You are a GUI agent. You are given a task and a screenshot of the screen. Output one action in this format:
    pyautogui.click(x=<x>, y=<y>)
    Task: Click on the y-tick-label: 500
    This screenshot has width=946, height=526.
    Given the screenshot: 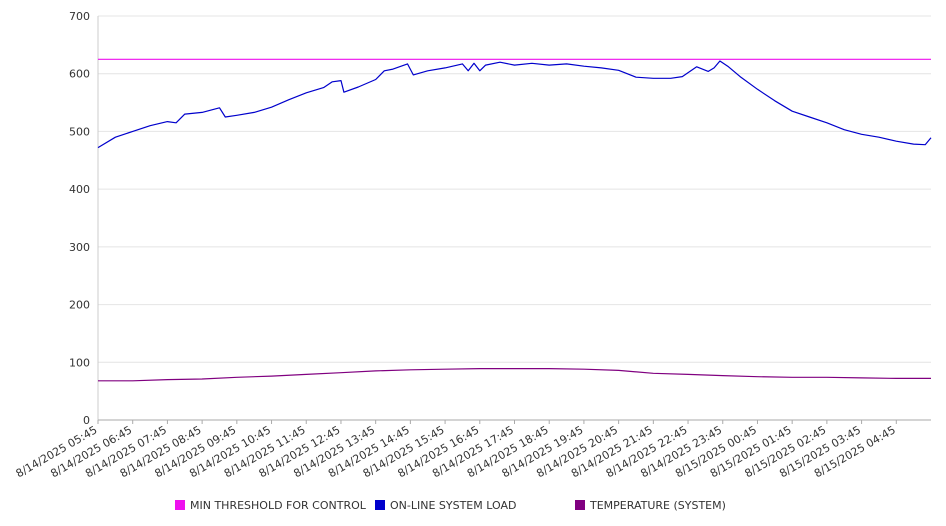 What is the action you would take?
    pyautogui.click(x=79, y=131)
    